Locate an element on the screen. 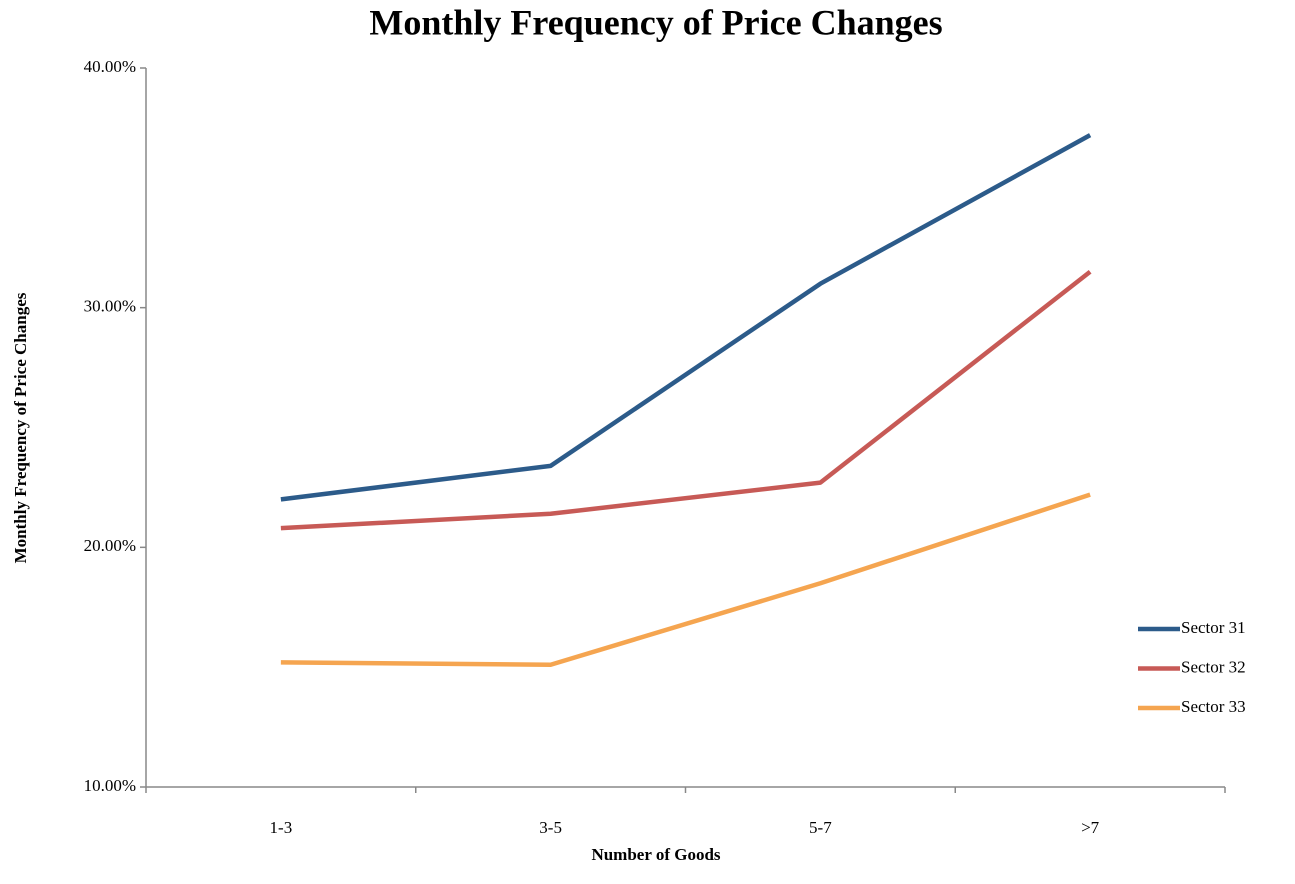  y-tick-label: 40.00% is located at coordinates (110, 66).